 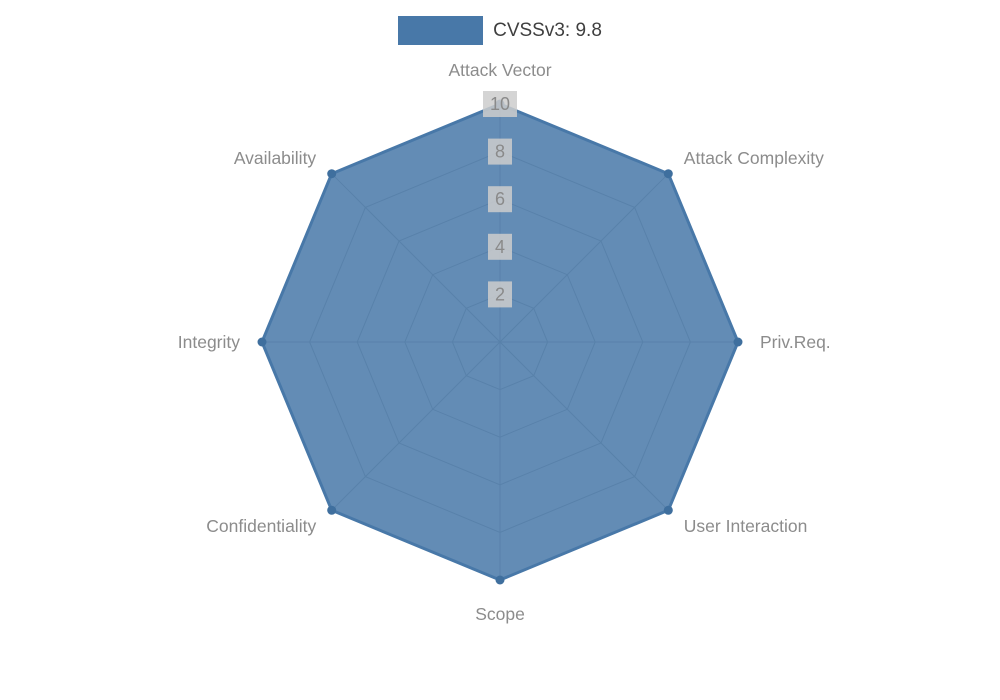 I want to click on radial-tick-label: 8, so click(x=500, y=152).